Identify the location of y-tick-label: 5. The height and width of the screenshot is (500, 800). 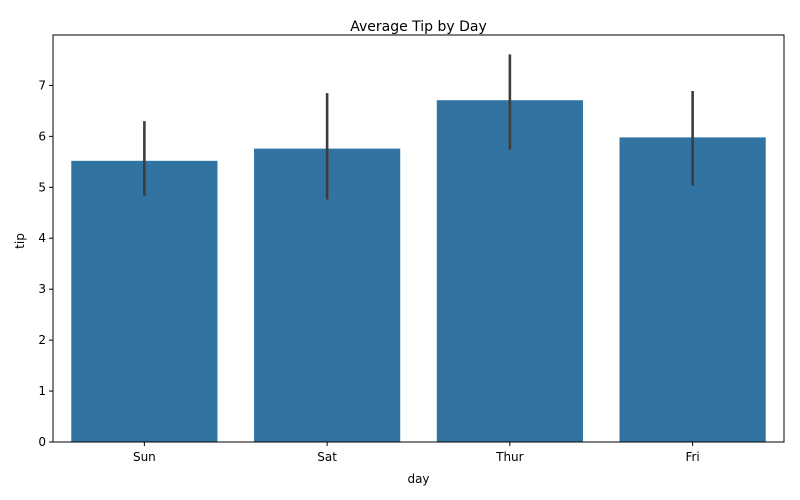
(42, 187).